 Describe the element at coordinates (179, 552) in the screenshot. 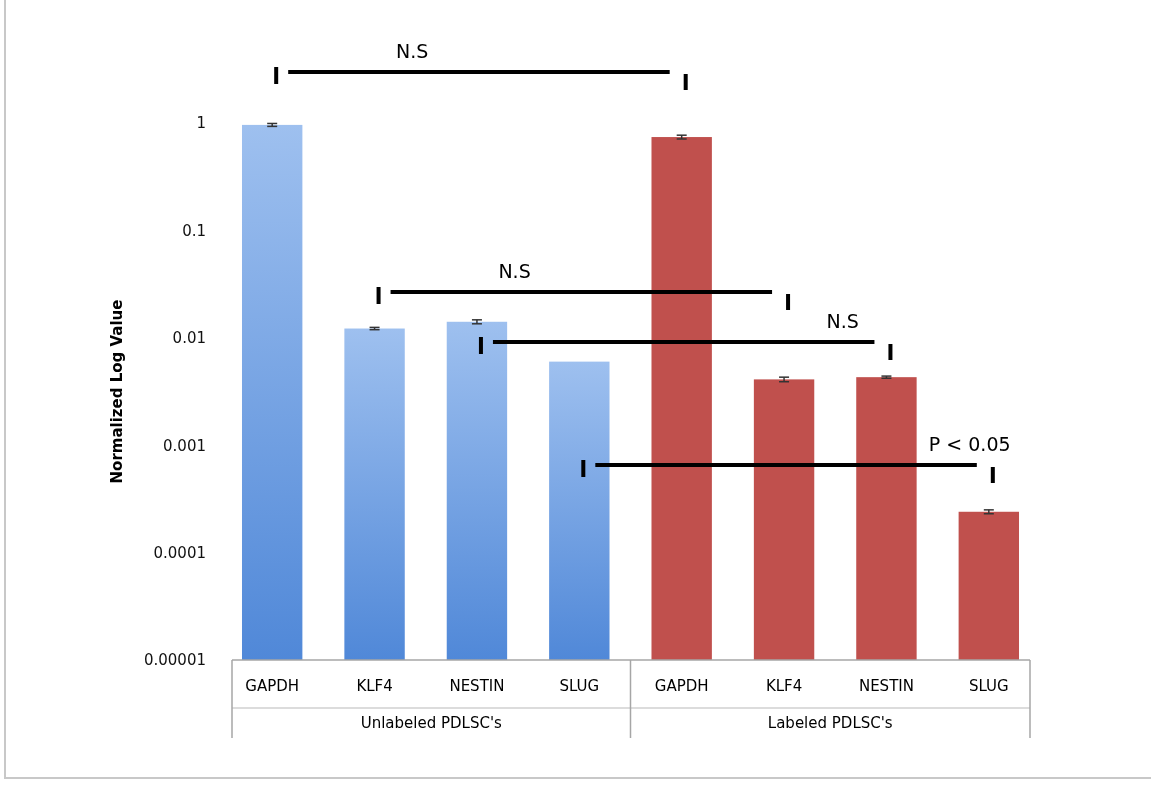

I see `y-tick-label: 0.0001` at that location.